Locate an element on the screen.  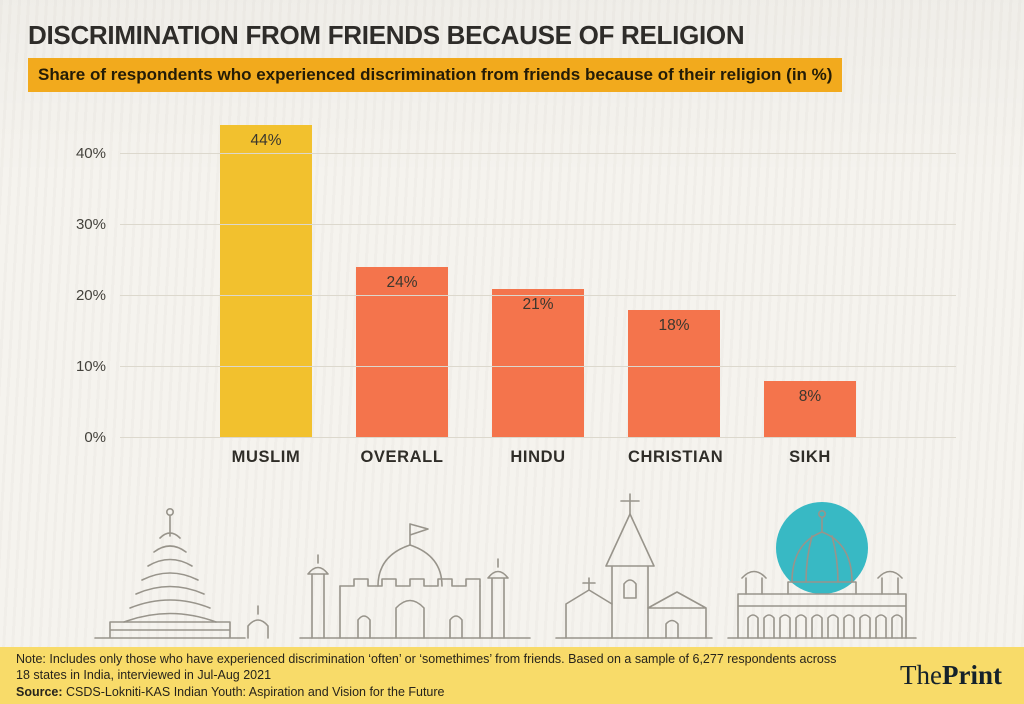
bar-sikh: 8% is located at coordinates (810, 409).